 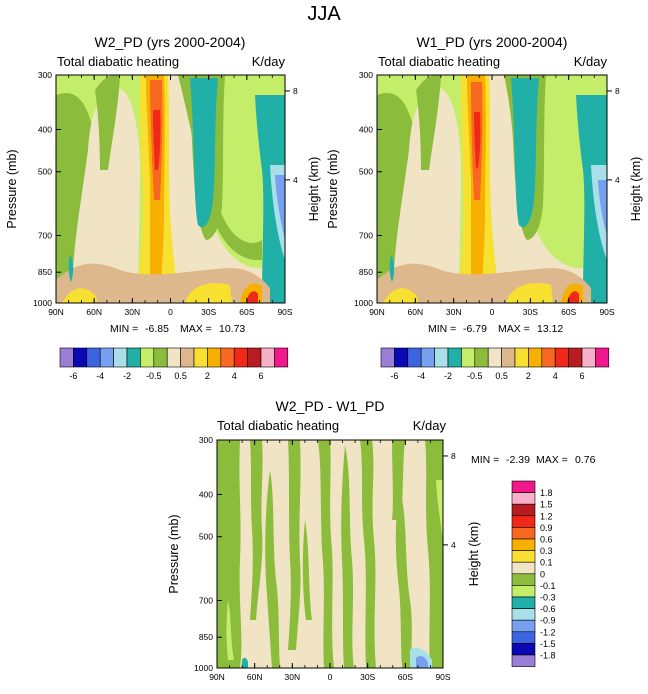 What do you see at coordinates (421, 376) in the screenshot?
I see `colorbar-label: -4` at bounding box center [421, 376].